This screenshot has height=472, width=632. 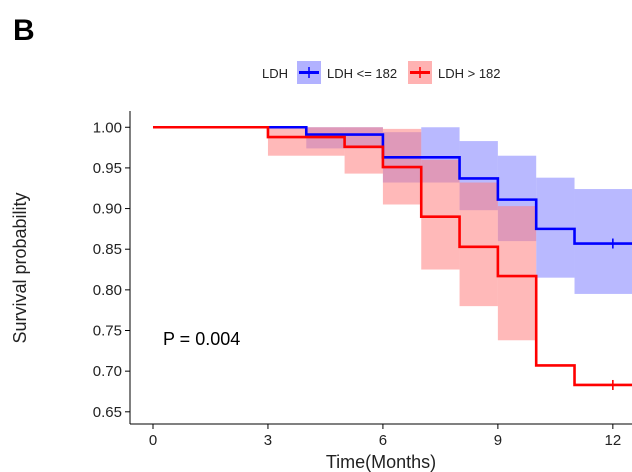 I want to click on x-axis-ticks: 0 3 6 9 12, so click(x=385, y=436).